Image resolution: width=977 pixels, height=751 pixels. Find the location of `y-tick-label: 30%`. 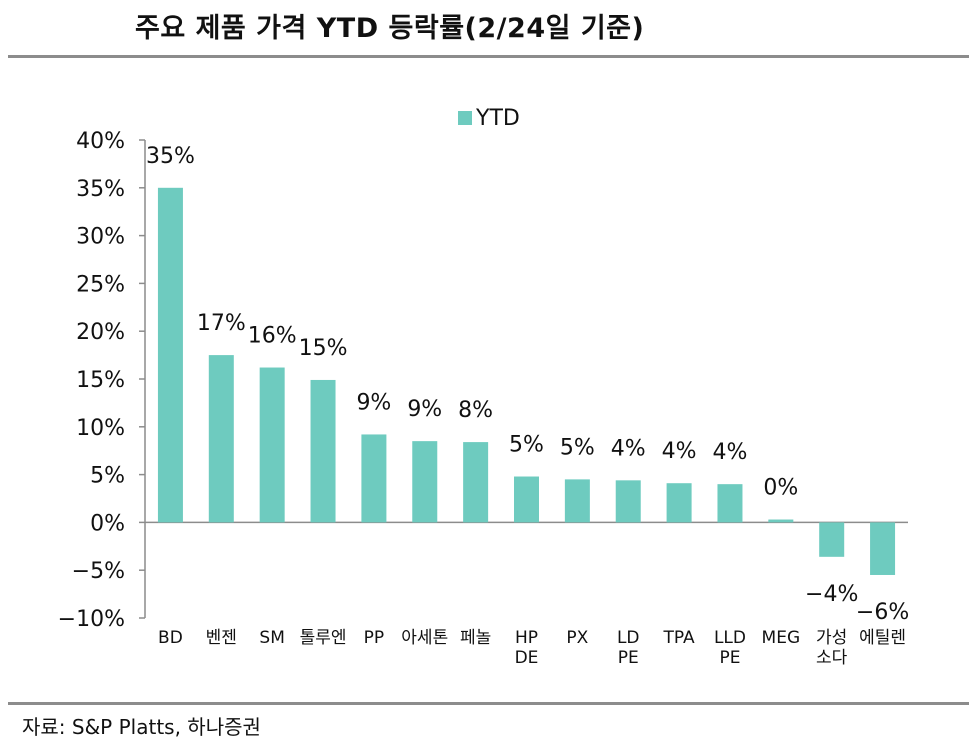

y-tick-label: 30% is located at coordinates (100, 237).